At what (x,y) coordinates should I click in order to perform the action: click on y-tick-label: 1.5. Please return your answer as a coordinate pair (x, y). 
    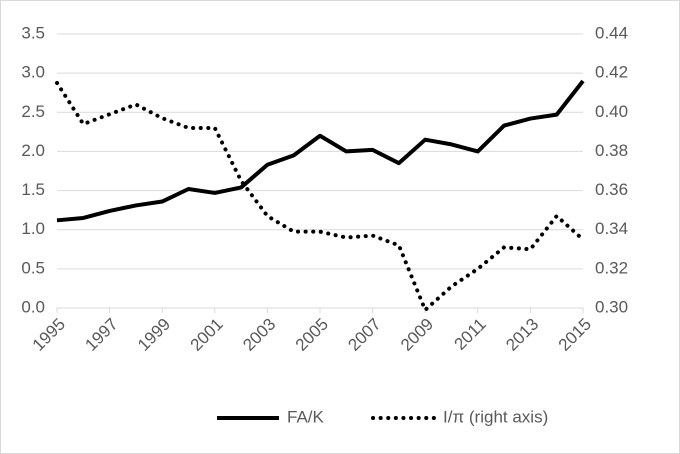
    Looking at the image, I should click on (33, 189).